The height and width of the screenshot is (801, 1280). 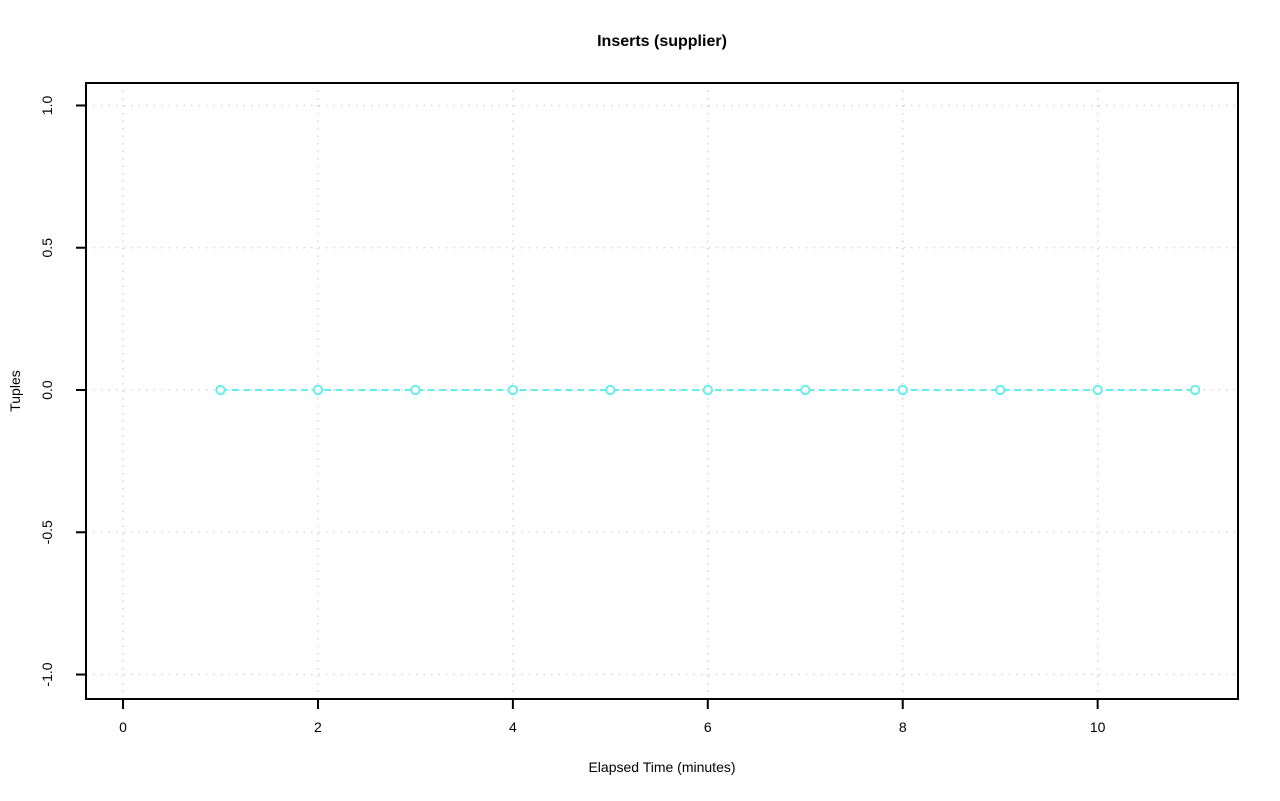 I want to click on y-tick-label: 1.0, so click(x=47, y=106).